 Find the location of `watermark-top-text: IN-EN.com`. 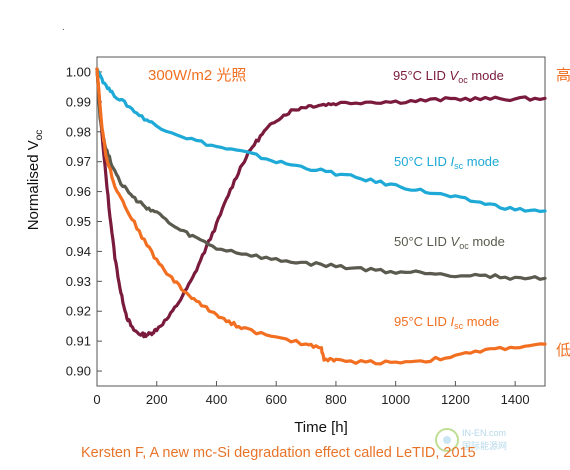

watermark-top-text: IN-EN.com is located at coordinates (484, 433).